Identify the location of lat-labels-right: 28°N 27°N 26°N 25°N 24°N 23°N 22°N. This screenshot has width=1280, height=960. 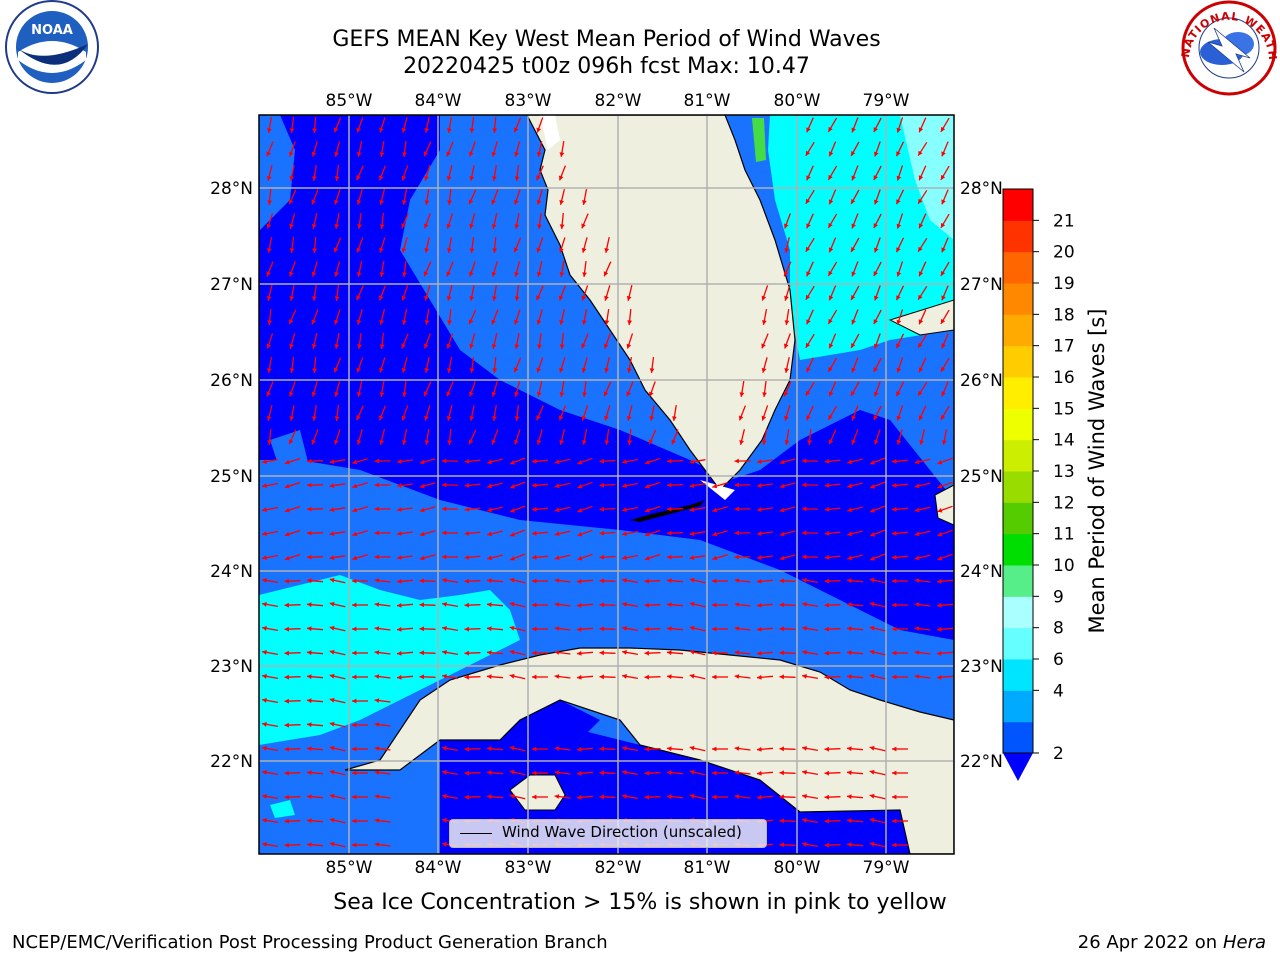
(981, 475).